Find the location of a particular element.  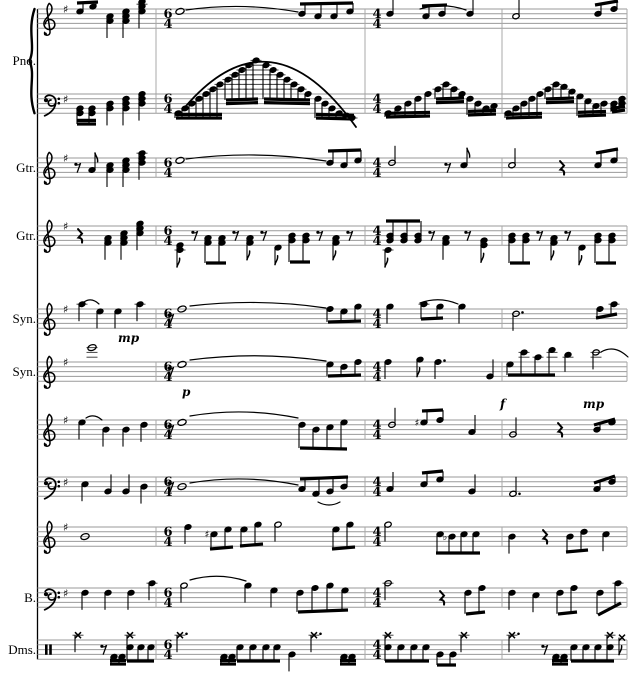

key-signature-sharp: ♯ is located at coordinates (65, 527).